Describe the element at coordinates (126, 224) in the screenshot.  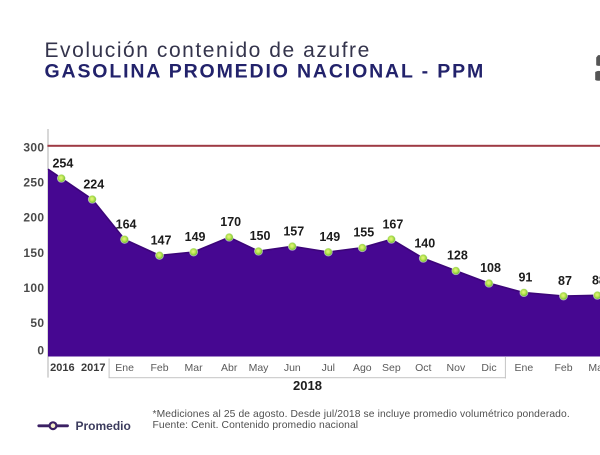
I see `svg-text: 164` at that location.